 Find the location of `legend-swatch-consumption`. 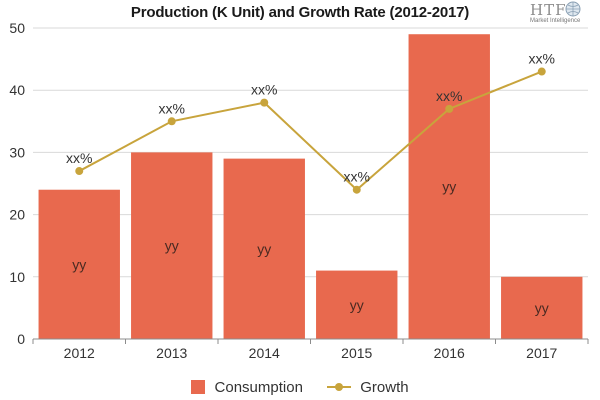

legend-swatch-consumption is located at coordinates (198, 386).